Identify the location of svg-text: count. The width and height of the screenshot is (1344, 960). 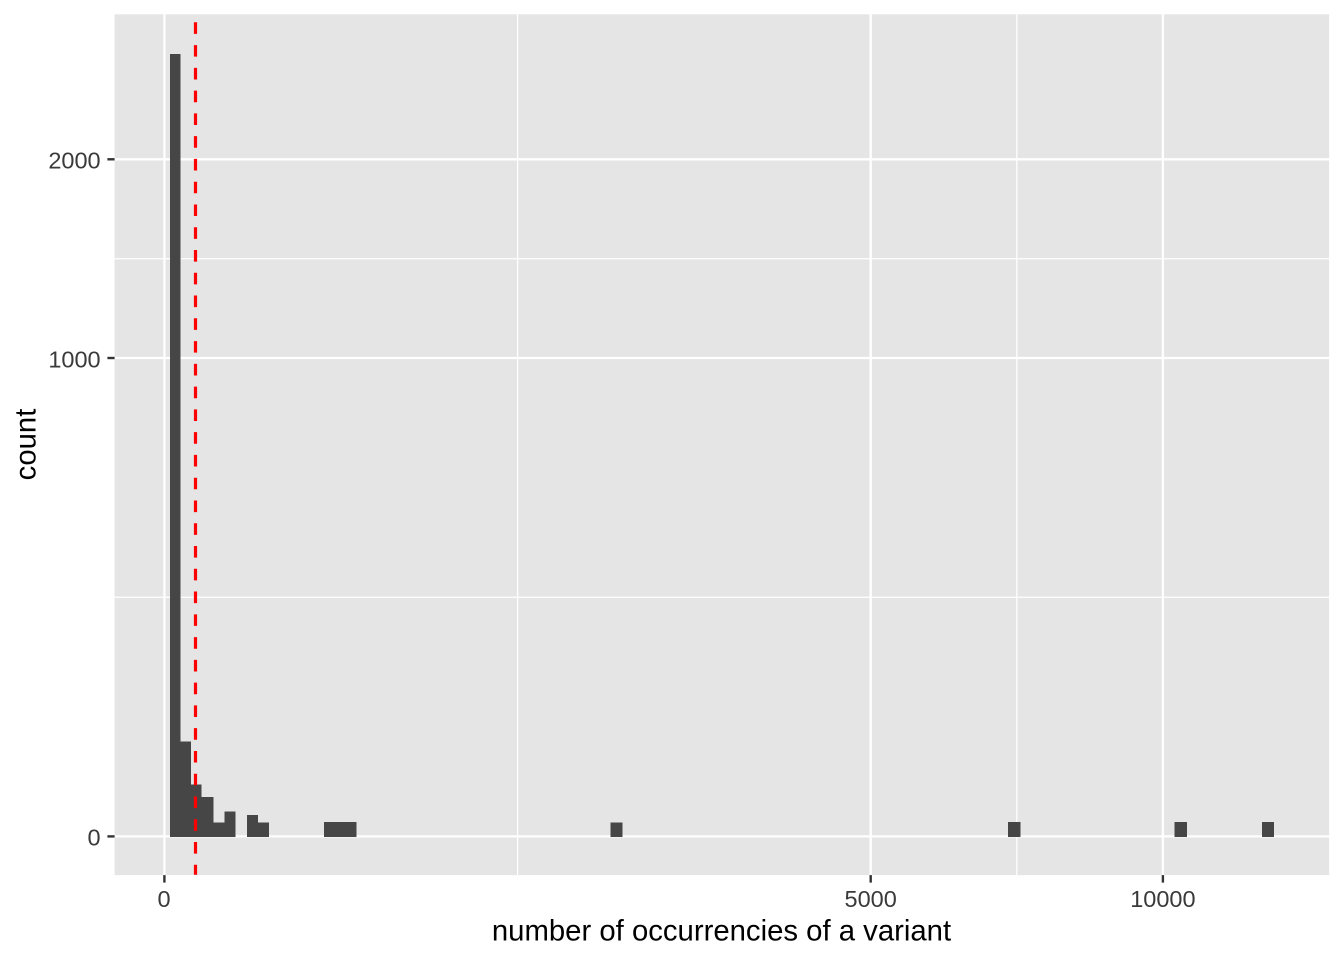
(26, 445).